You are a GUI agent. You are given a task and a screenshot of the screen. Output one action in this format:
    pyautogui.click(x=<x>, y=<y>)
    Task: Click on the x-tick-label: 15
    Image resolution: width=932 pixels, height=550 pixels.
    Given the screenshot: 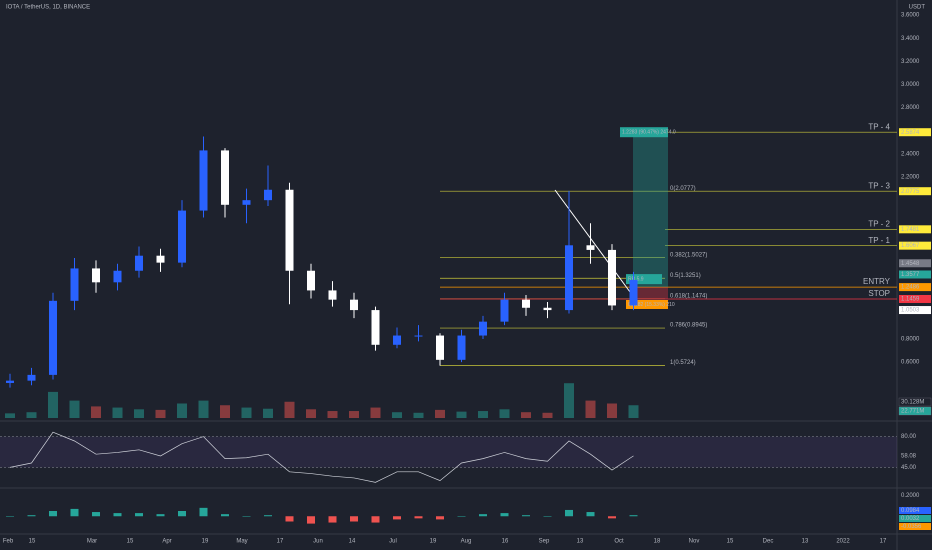 What is the action you would take?
    pyautogui.click(x=32, y=542)
    